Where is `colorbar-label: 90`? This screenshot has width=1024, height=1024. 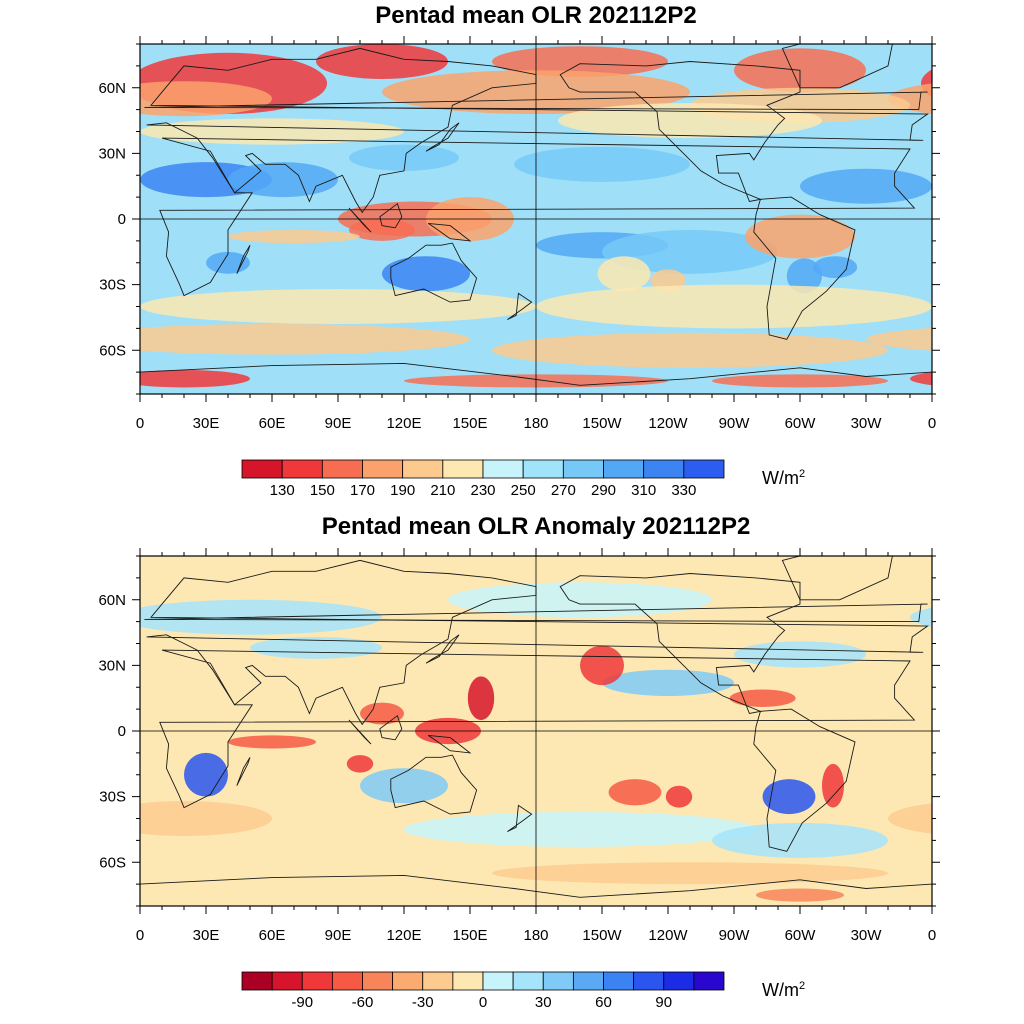
colorbar-label: 90 is located at coordinates (663, 1002).